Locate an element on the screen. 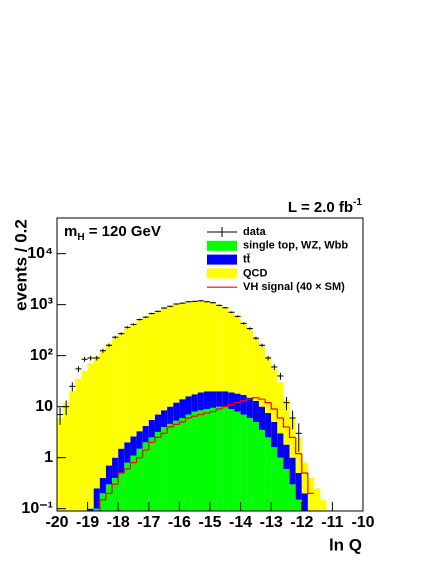 The height and width of the screenshot is (564, 436). lumi-sup: -1 is located at coordinates (357, 202).